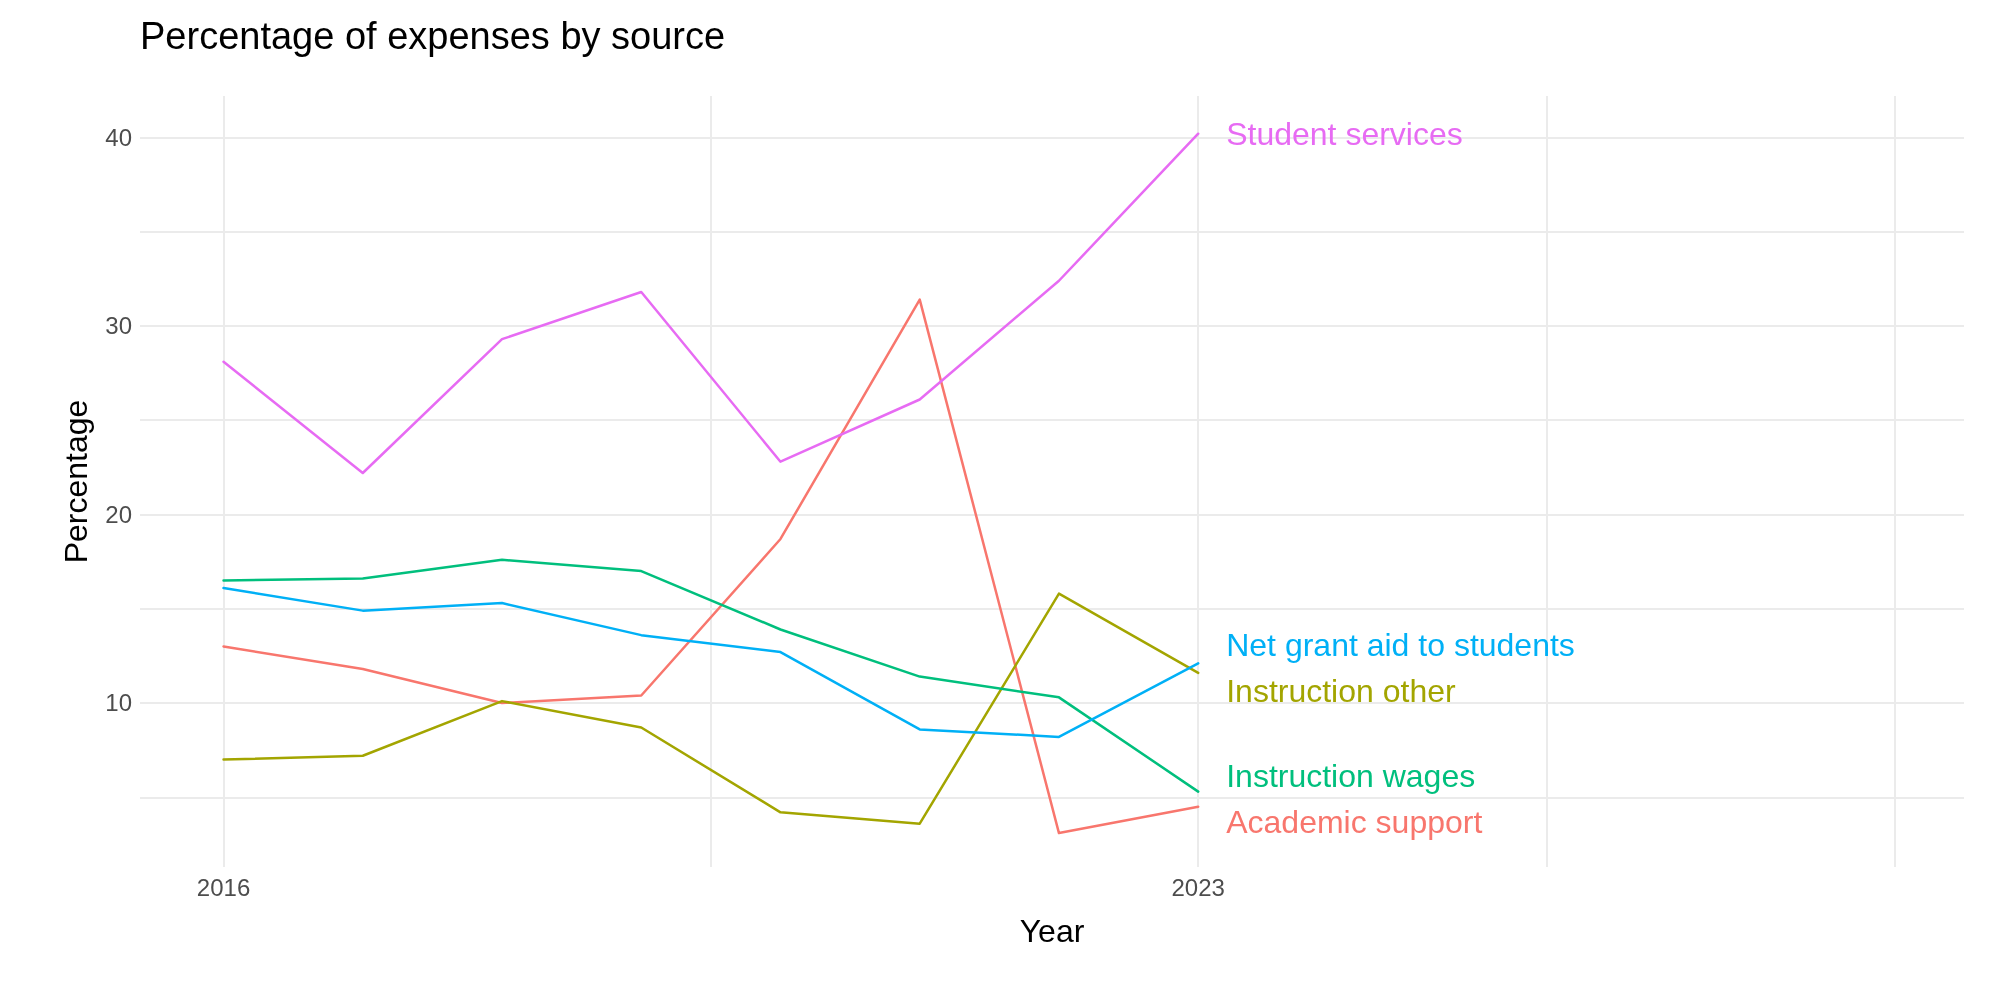 The image size is (2000, 1000). Describe the element at coordinates (118, 137) in the screenshot. I see `y-tick-label: 40` at that location.